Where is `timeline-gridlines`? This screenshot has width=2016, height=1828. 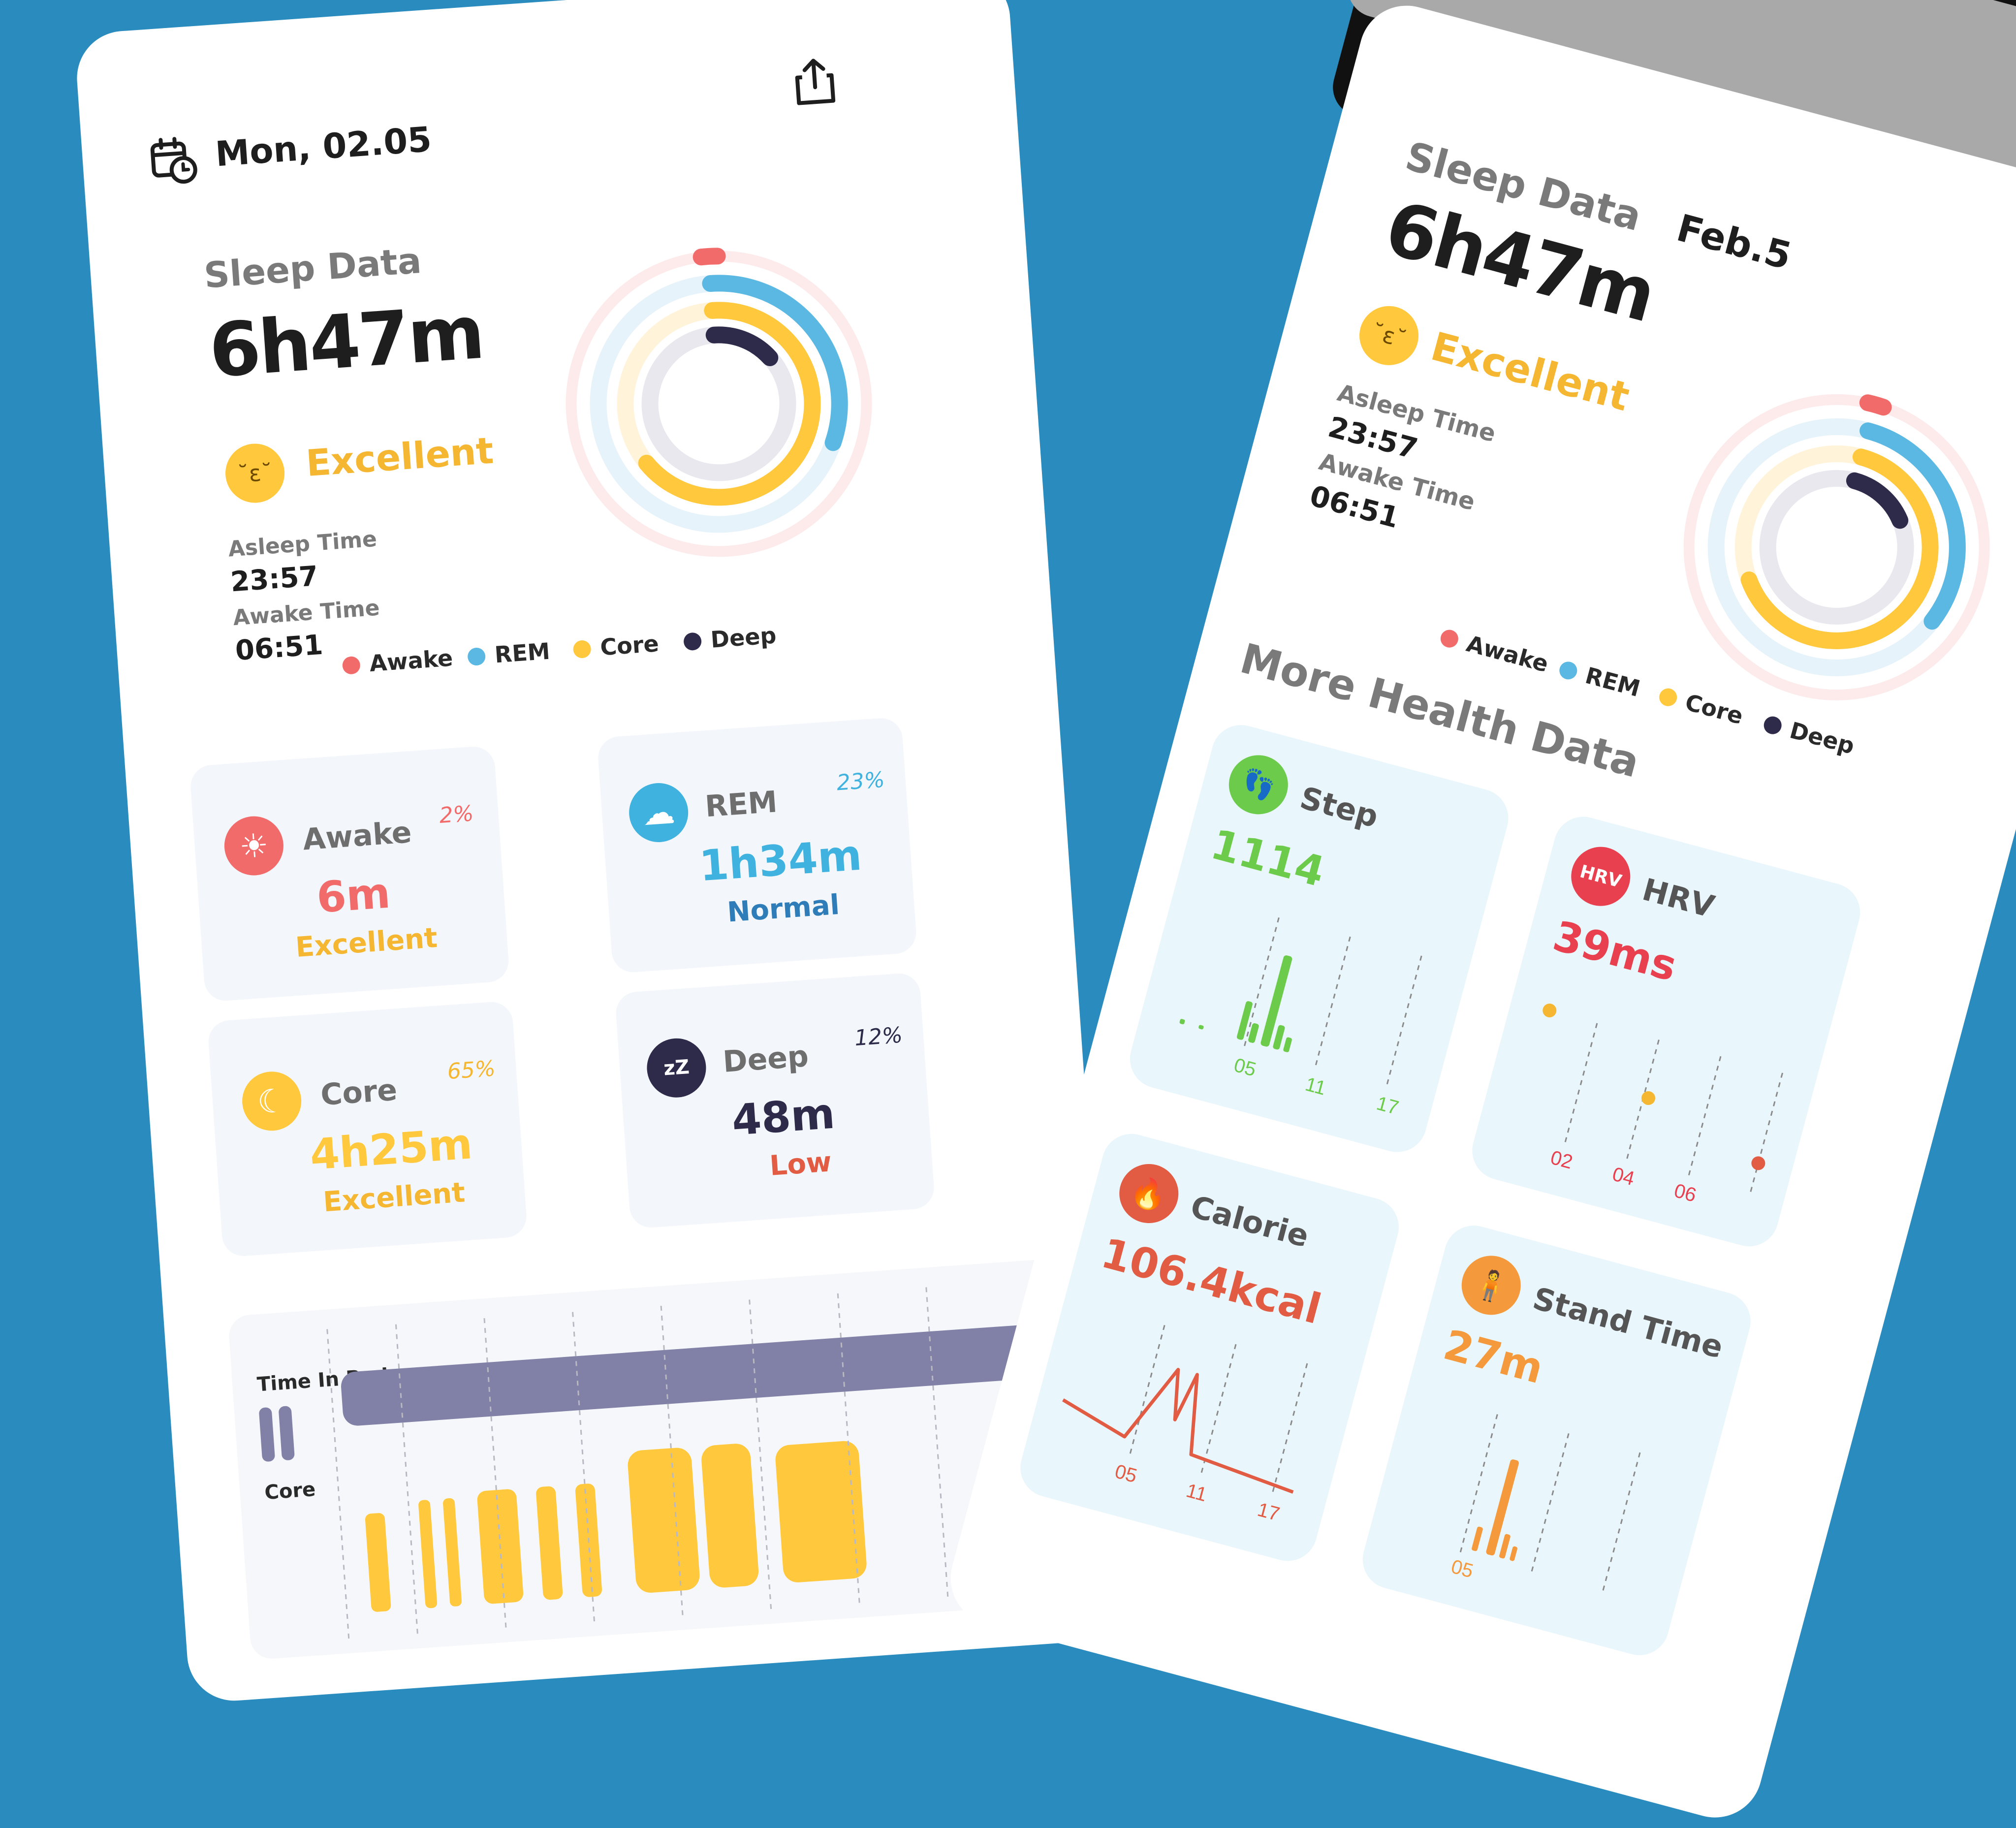
timeline-gridlines is located at coordinates (637, 1465).